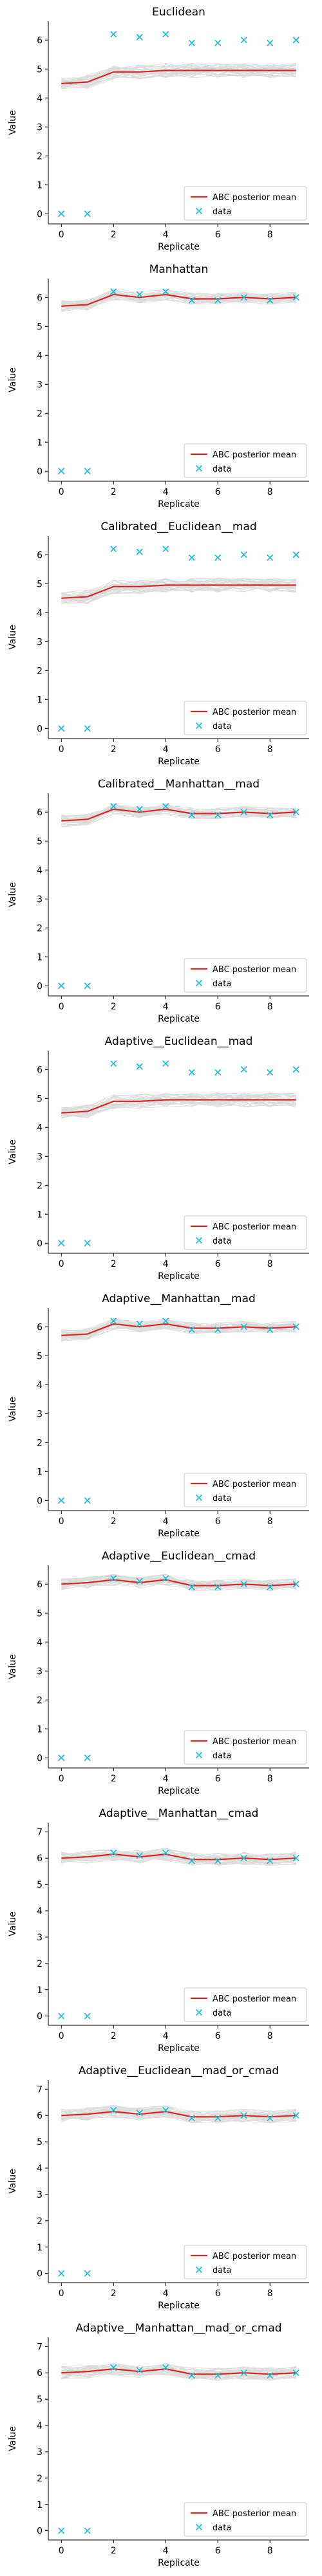 The width and height of the screenshot is (322, 2576). What do you see at coordinates (40, 729) in the screenshot?
I see `y-tick-label: 0` at bounding box center [40, 729].